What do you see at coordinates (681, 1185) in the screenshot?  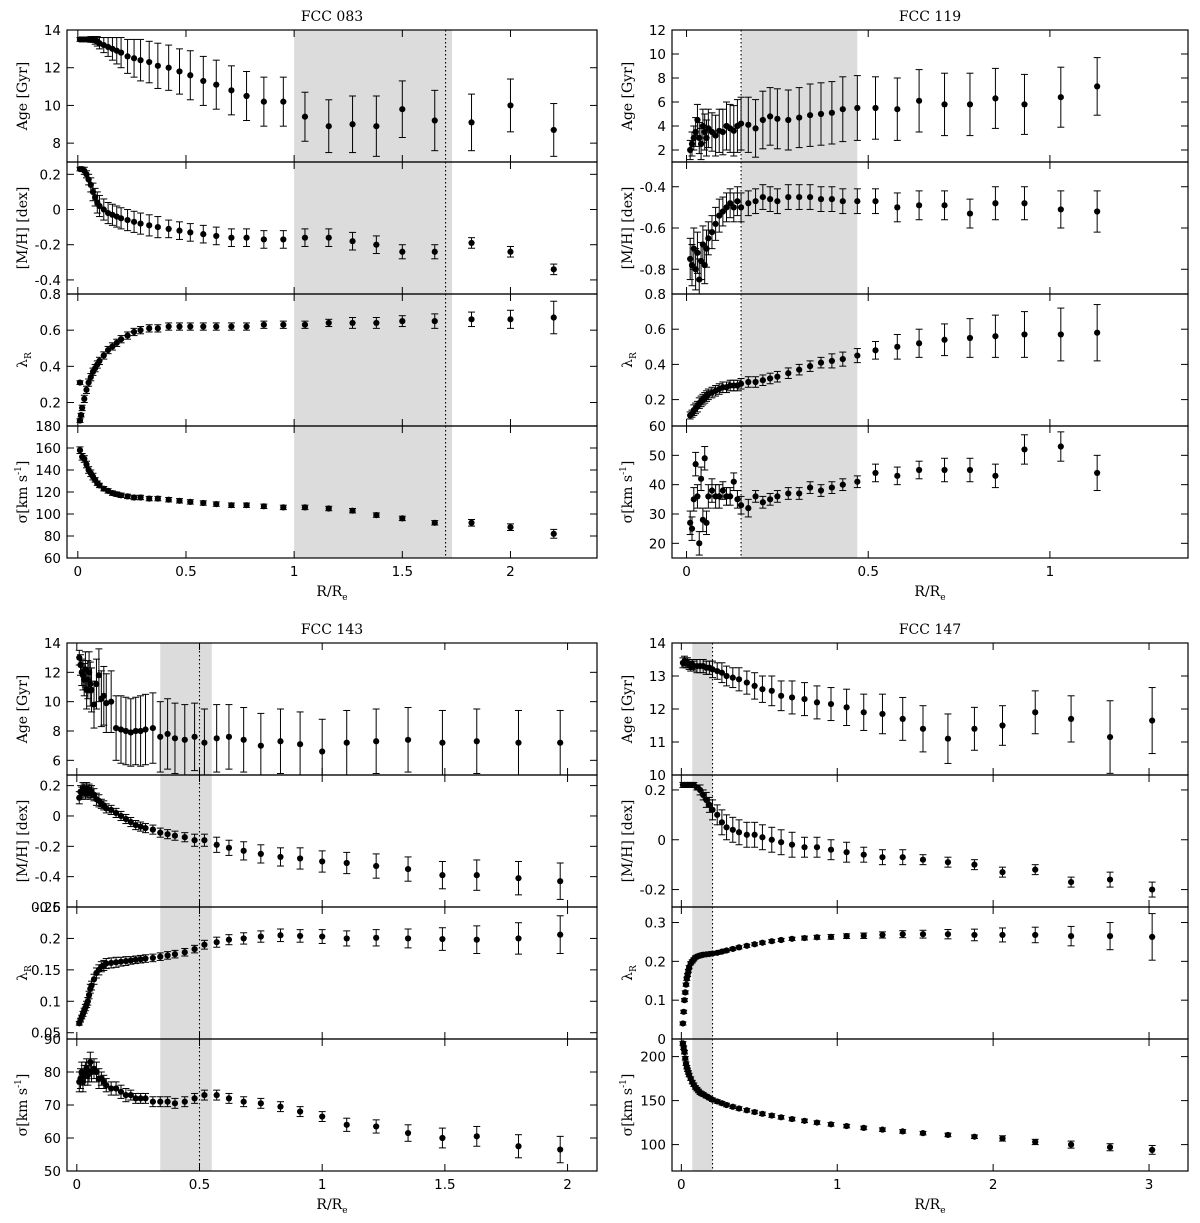 I see `x-tick-label: 0` at bounding box center [681, 1185].